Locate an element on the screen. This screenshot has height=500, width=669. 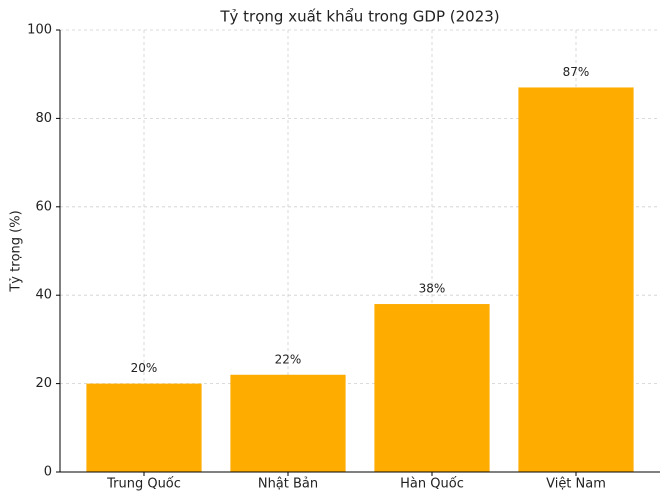
x-tick-label: Hàn Quốc is located at coordinates (432, 484).